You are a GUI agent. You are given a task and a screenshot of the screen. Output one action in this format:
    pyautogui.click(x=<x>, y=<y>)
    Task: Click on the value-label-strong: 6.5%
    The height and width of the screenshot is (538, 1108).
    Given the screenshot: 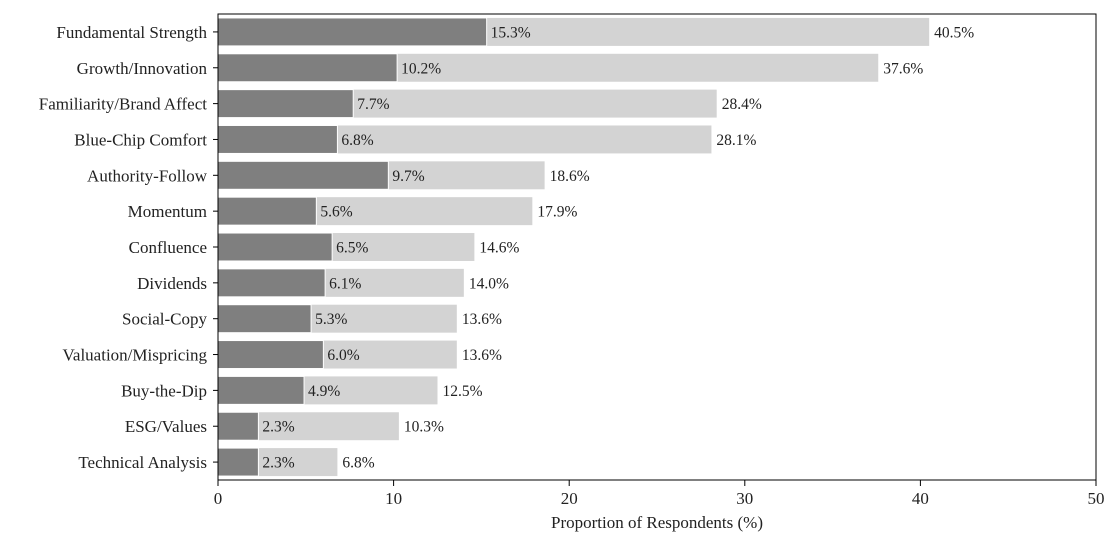 What is the action you would take?
    pyautogui.click(x=352, y=248)
    